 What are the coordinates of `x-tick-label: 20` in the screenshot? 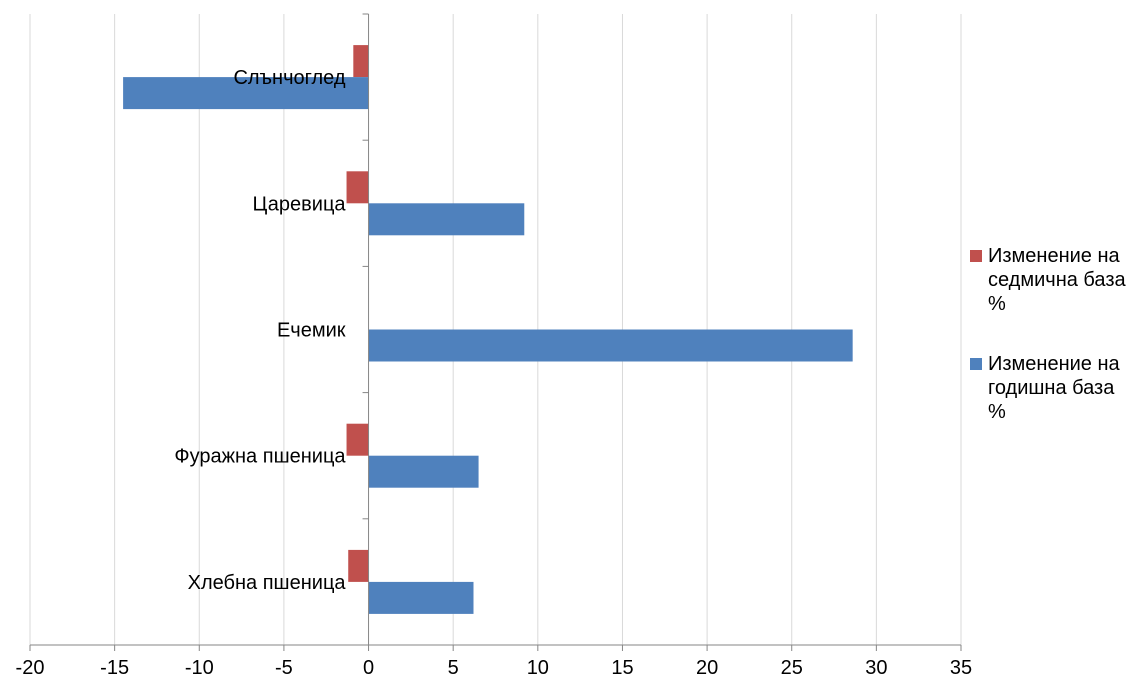 It's located at (707, 668).